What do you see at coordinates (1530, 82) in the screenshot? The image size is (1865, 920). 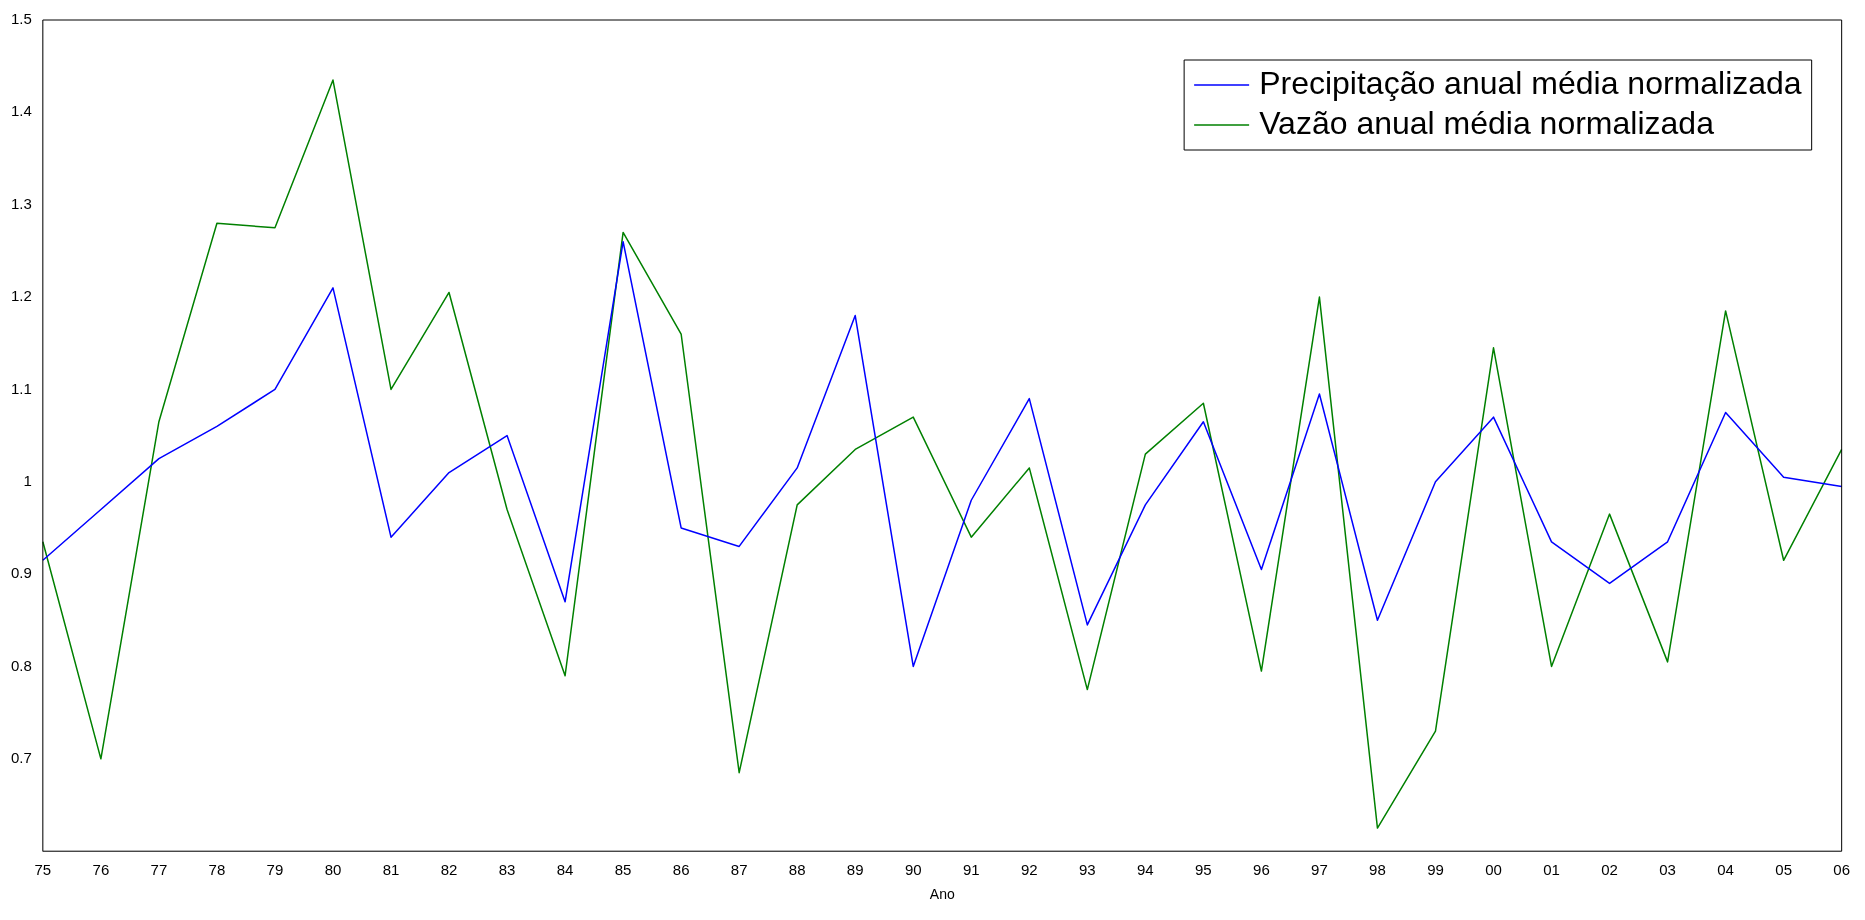 I see `legend-label: Precipitação anual média normalizada` at bounding box center [1530, 82].